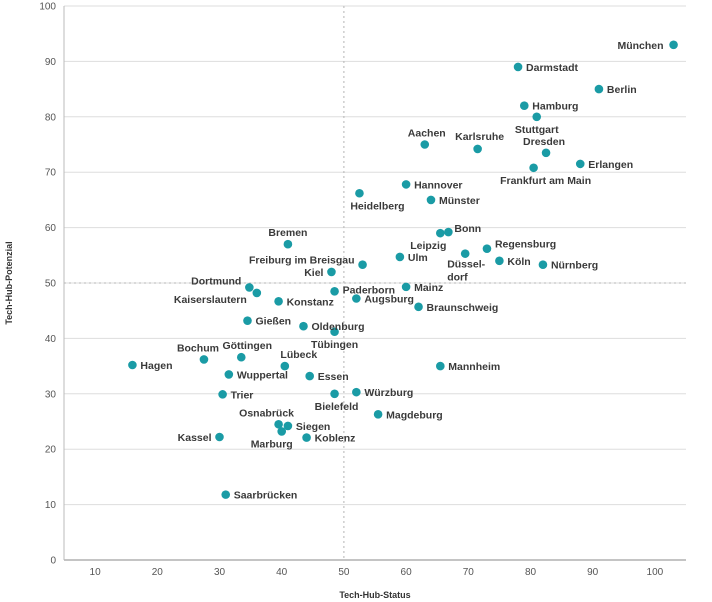 This screenshot has height=602, width=712. I want to click on y-tick-label: 30, so click(51, 394).